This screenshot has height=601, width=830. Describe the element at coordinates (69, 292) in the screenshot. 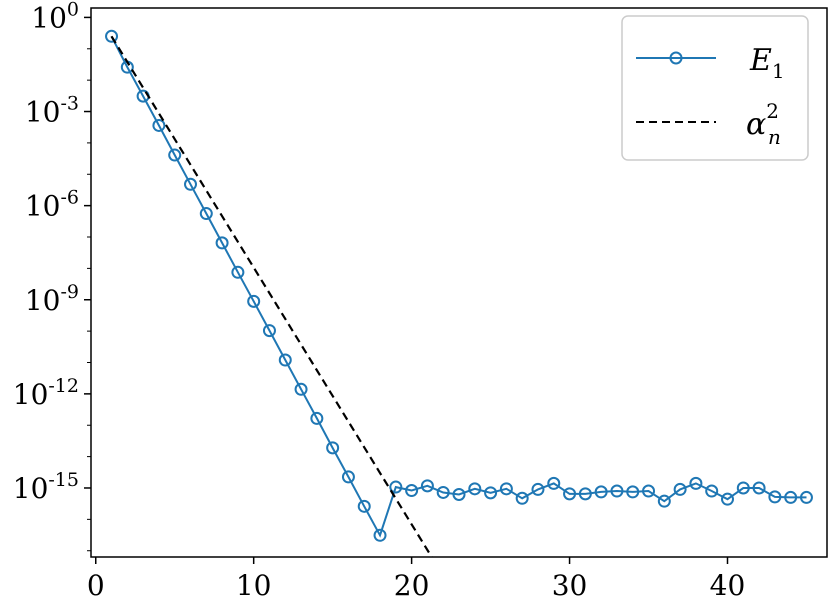

I see `y-tick-label-exponent: -9` at that location.